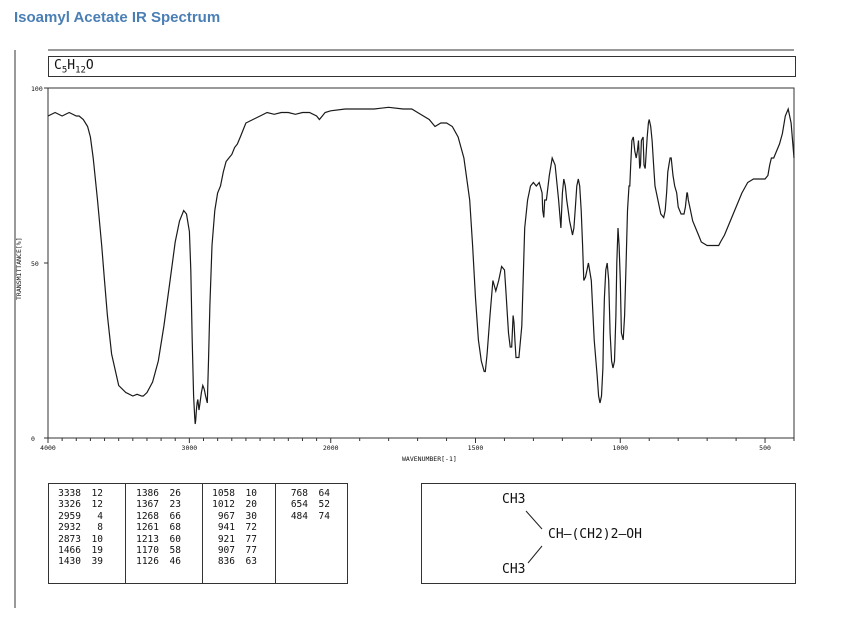 The width and height of the screenshot is (851, 629). I want to click on peak-transmittance: 52, so click(324, 505).